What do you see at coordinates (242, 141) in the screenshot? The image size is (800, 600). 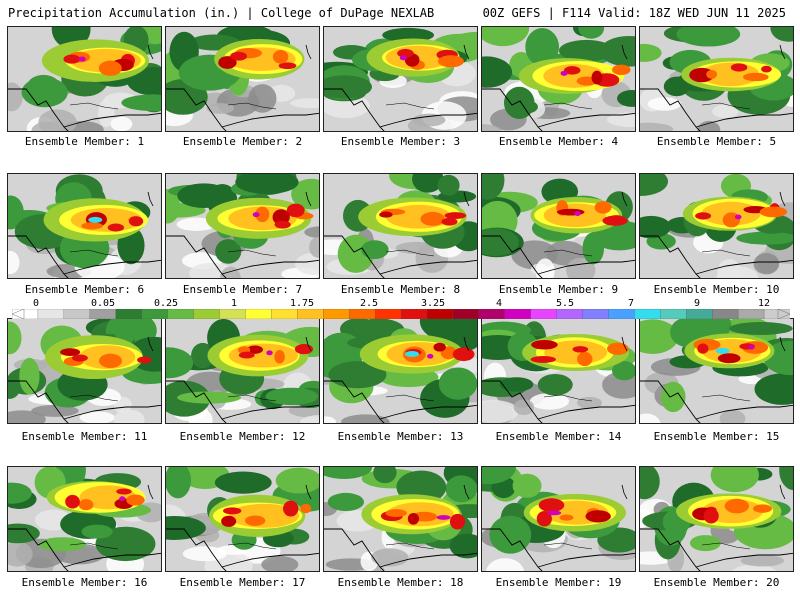 I see `ensemble-member-label: Ensemble Member: 2` at bounding box center [242, 141].